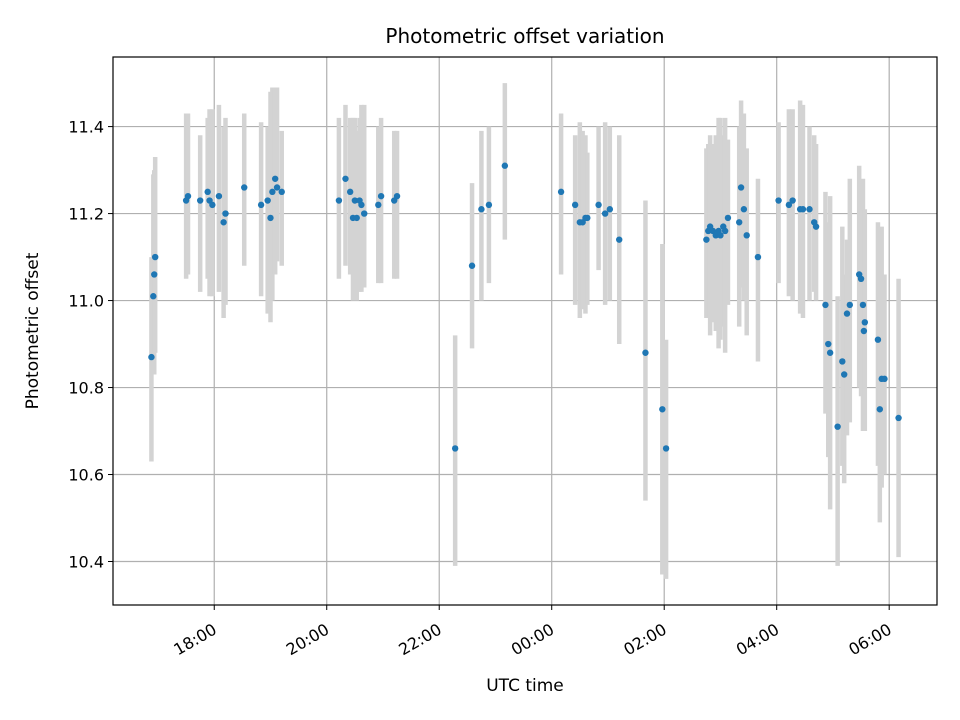 The image size is (960, 720). Describe the element at coordinates (525, 686) in the screenshot. I see `x-axis-title: UTC time` at that location.